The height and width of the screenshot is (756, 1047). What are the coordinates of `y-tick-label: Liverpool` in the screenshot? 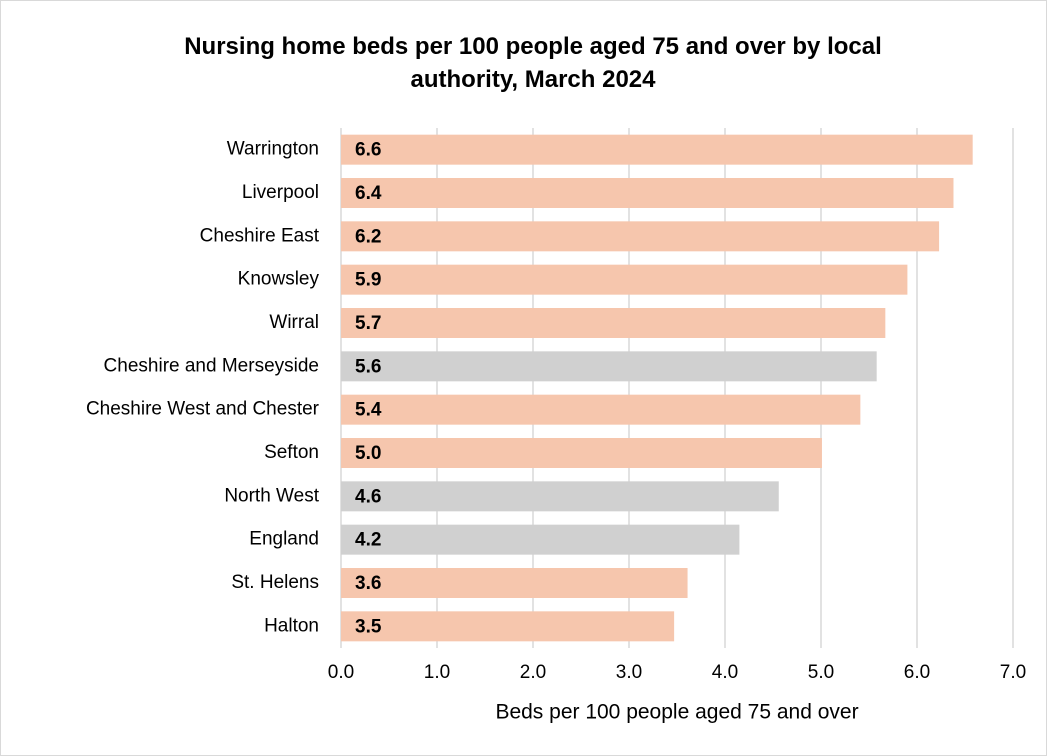 It's located at (280, 192).